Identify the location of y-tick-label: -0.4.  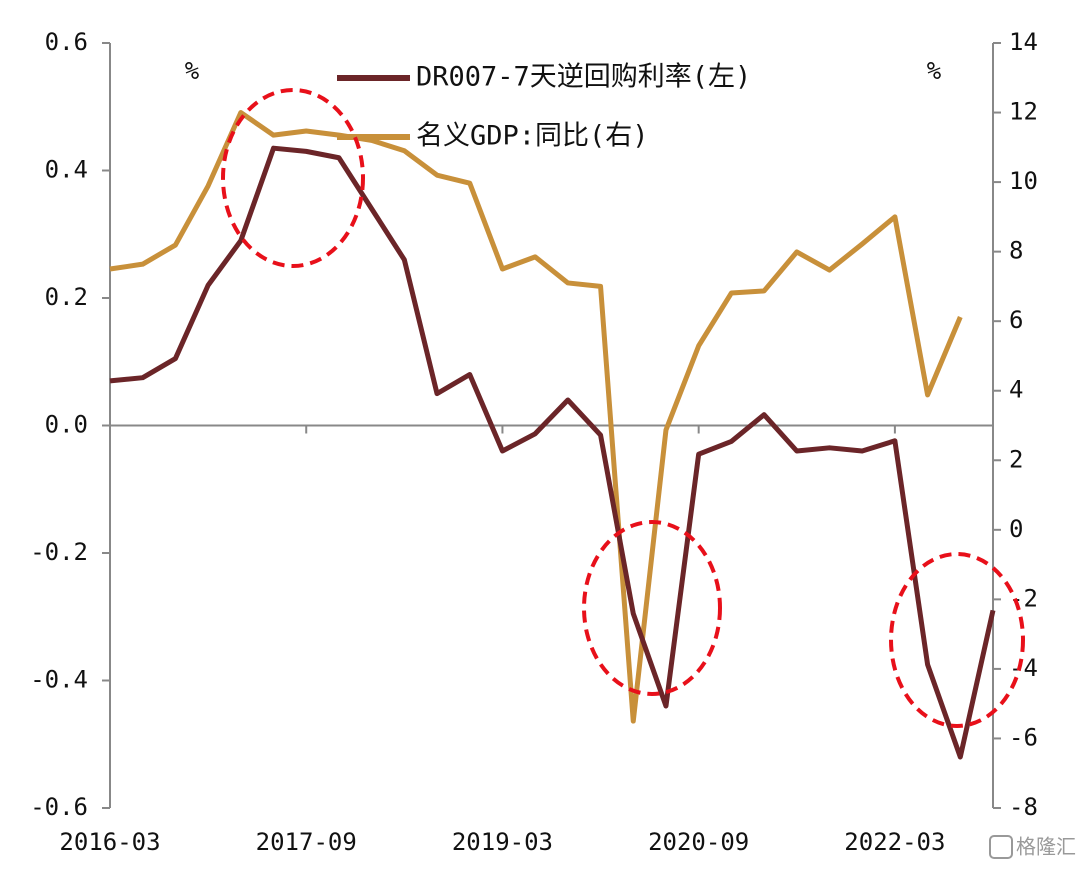
(59, 680).